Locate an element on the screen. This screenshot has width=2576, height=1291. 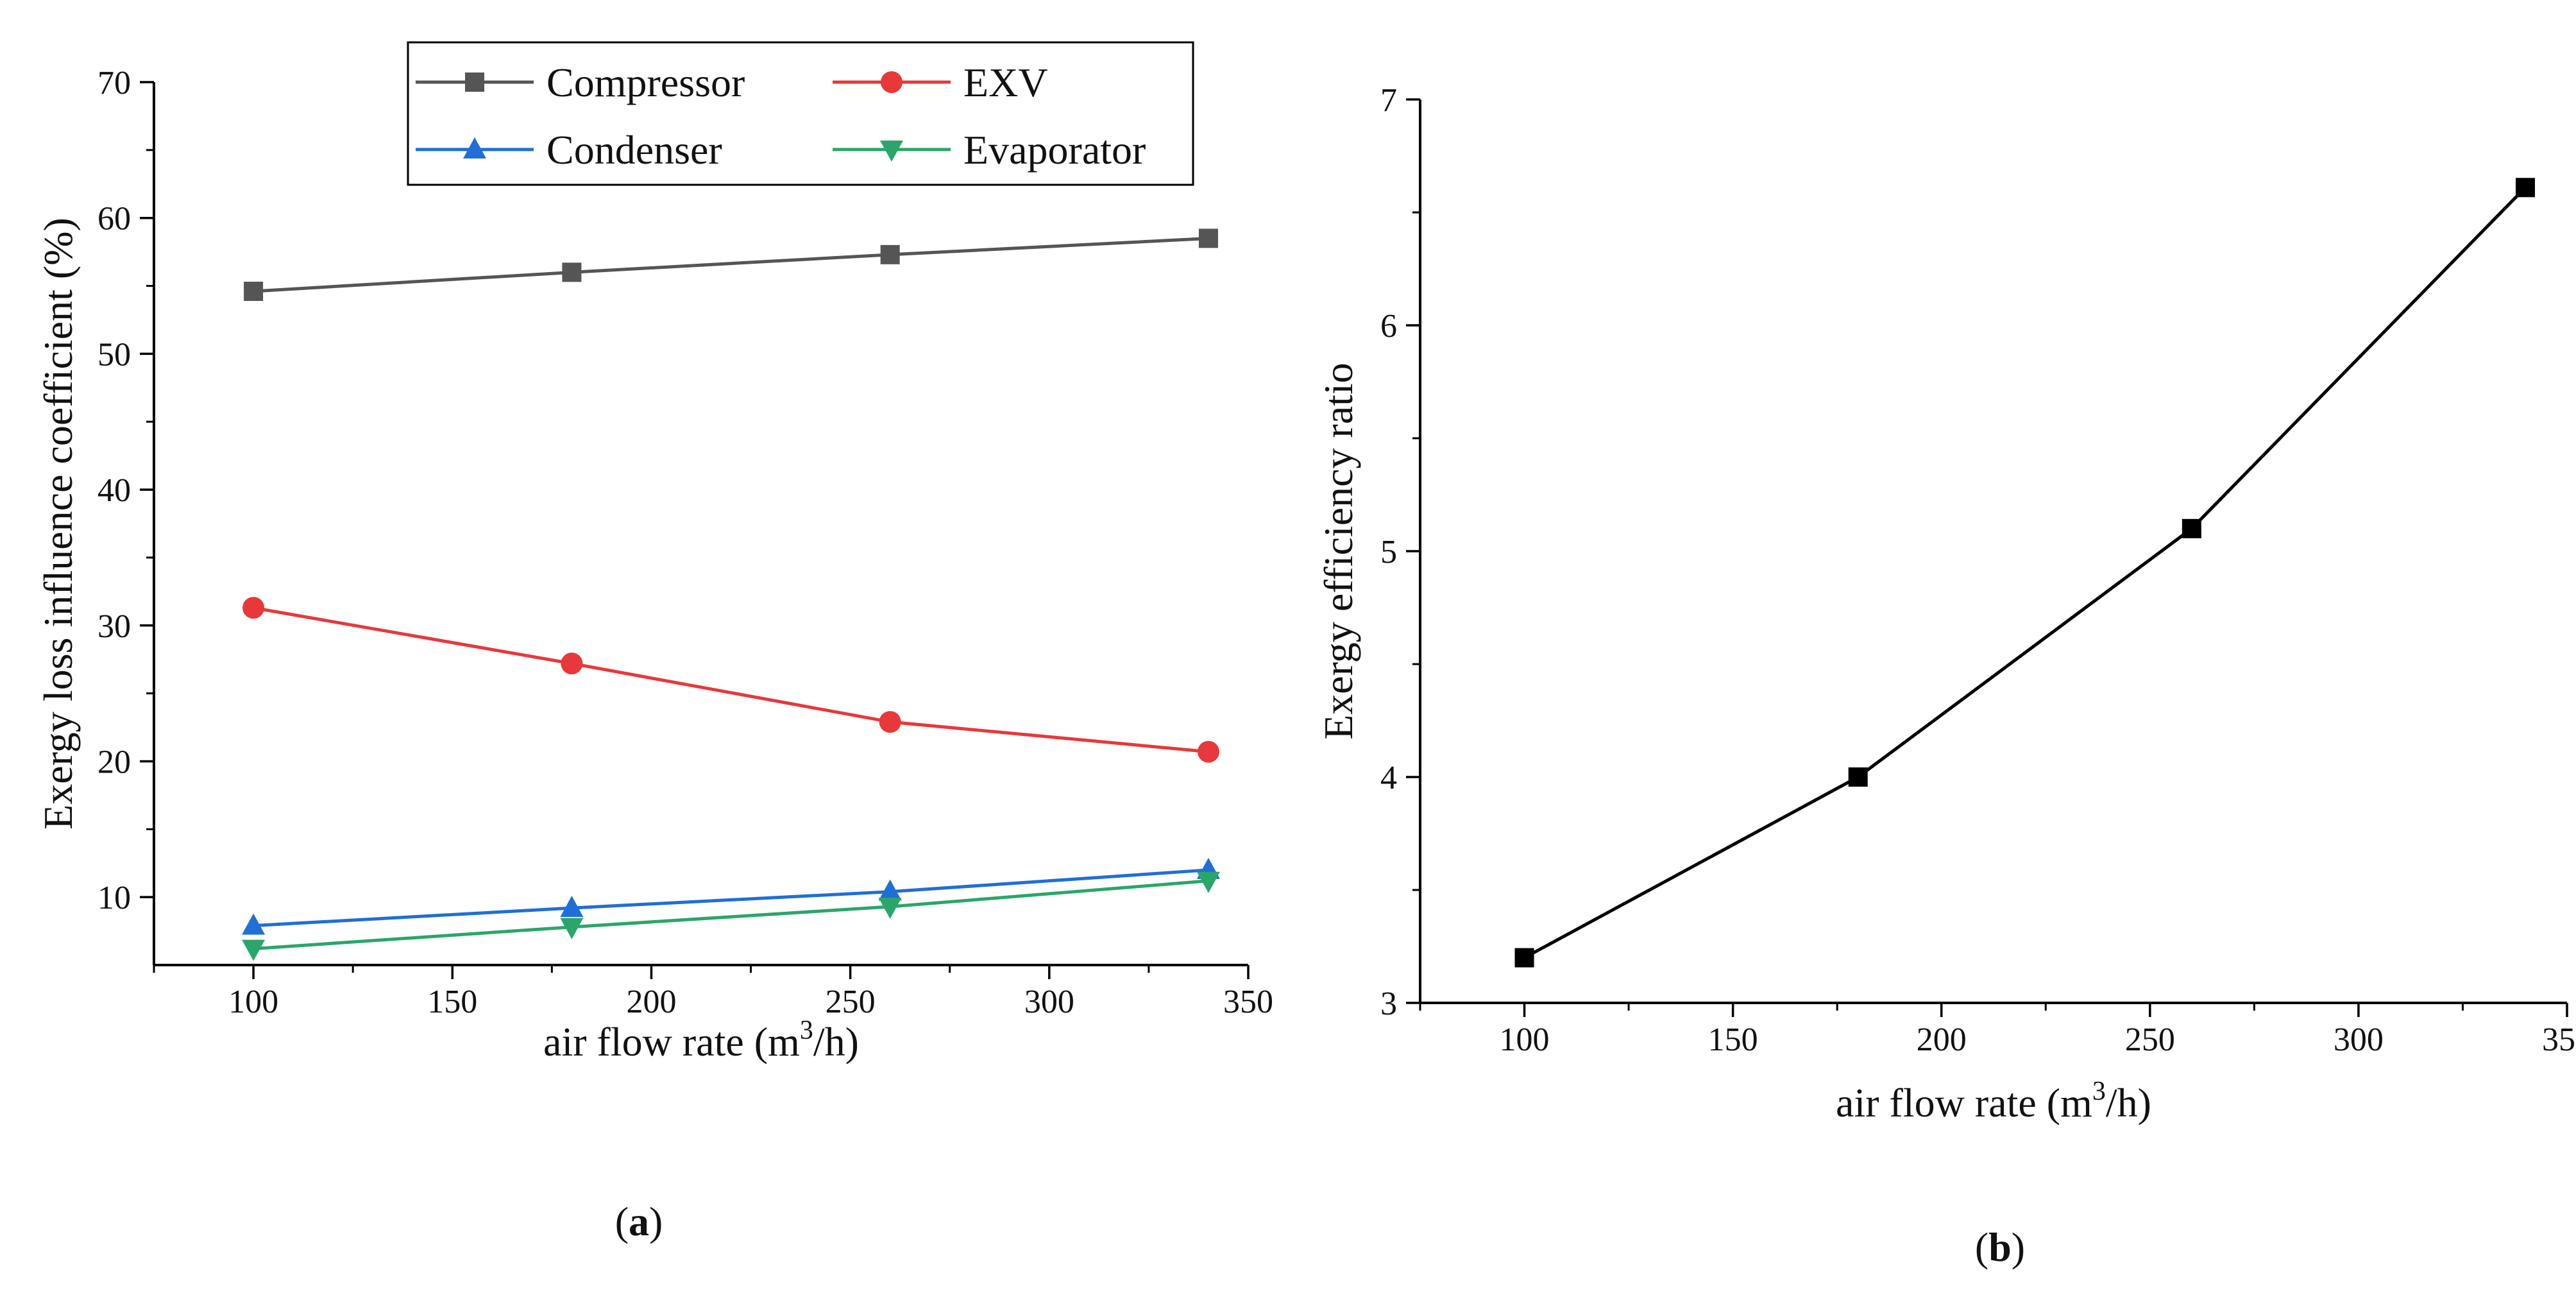
panel-a-series-line-exv is located at coordinates (731, 680).